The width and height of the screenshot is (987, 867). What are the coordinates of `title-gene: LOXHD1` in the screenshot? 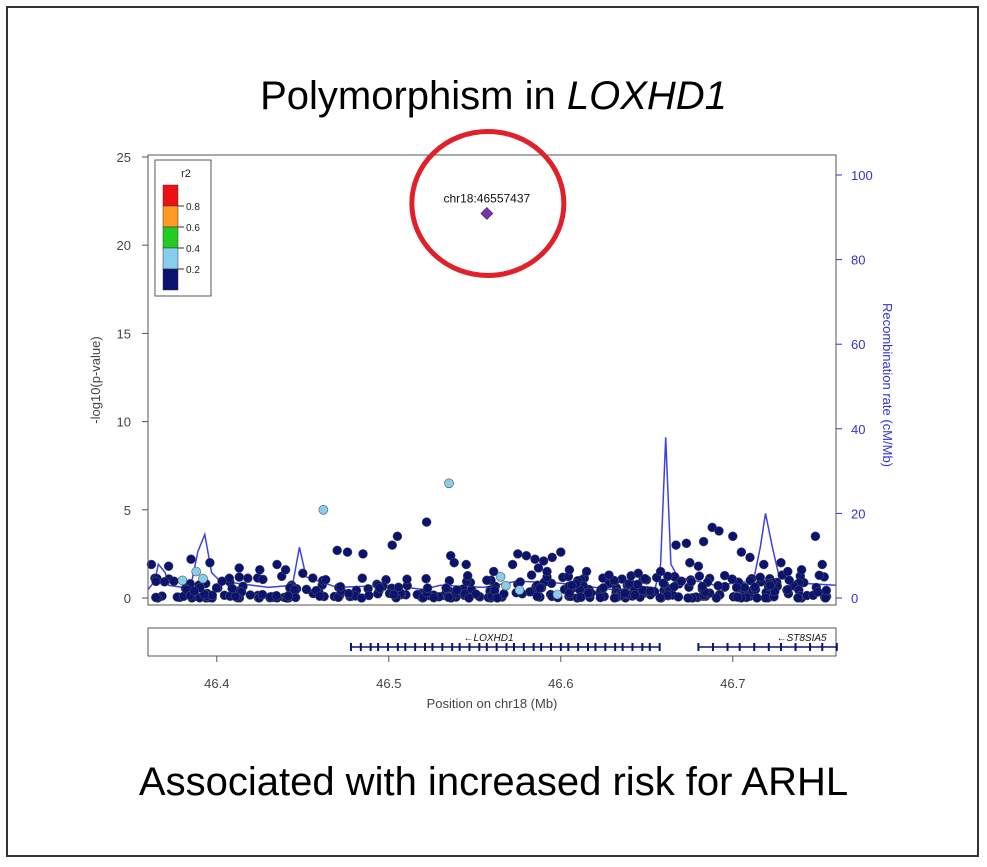 It's located at (646, 96).